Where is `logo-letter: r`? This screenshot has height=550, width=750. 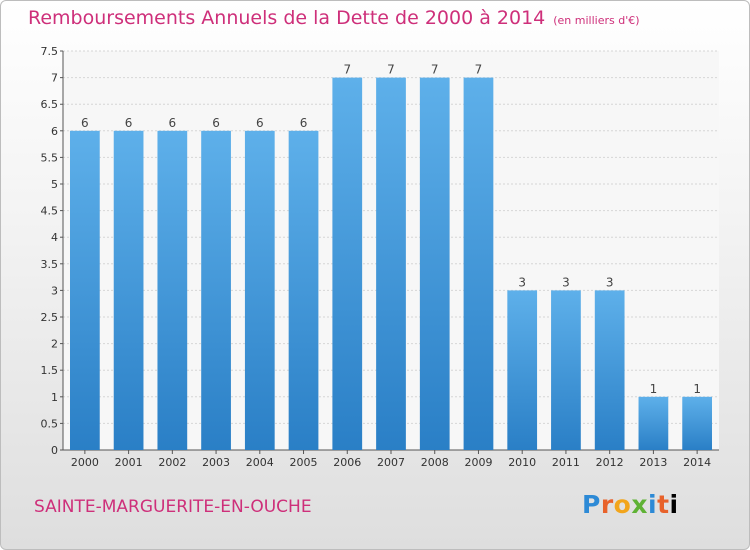 logo-letter: r is located at coordinates (607, 504).